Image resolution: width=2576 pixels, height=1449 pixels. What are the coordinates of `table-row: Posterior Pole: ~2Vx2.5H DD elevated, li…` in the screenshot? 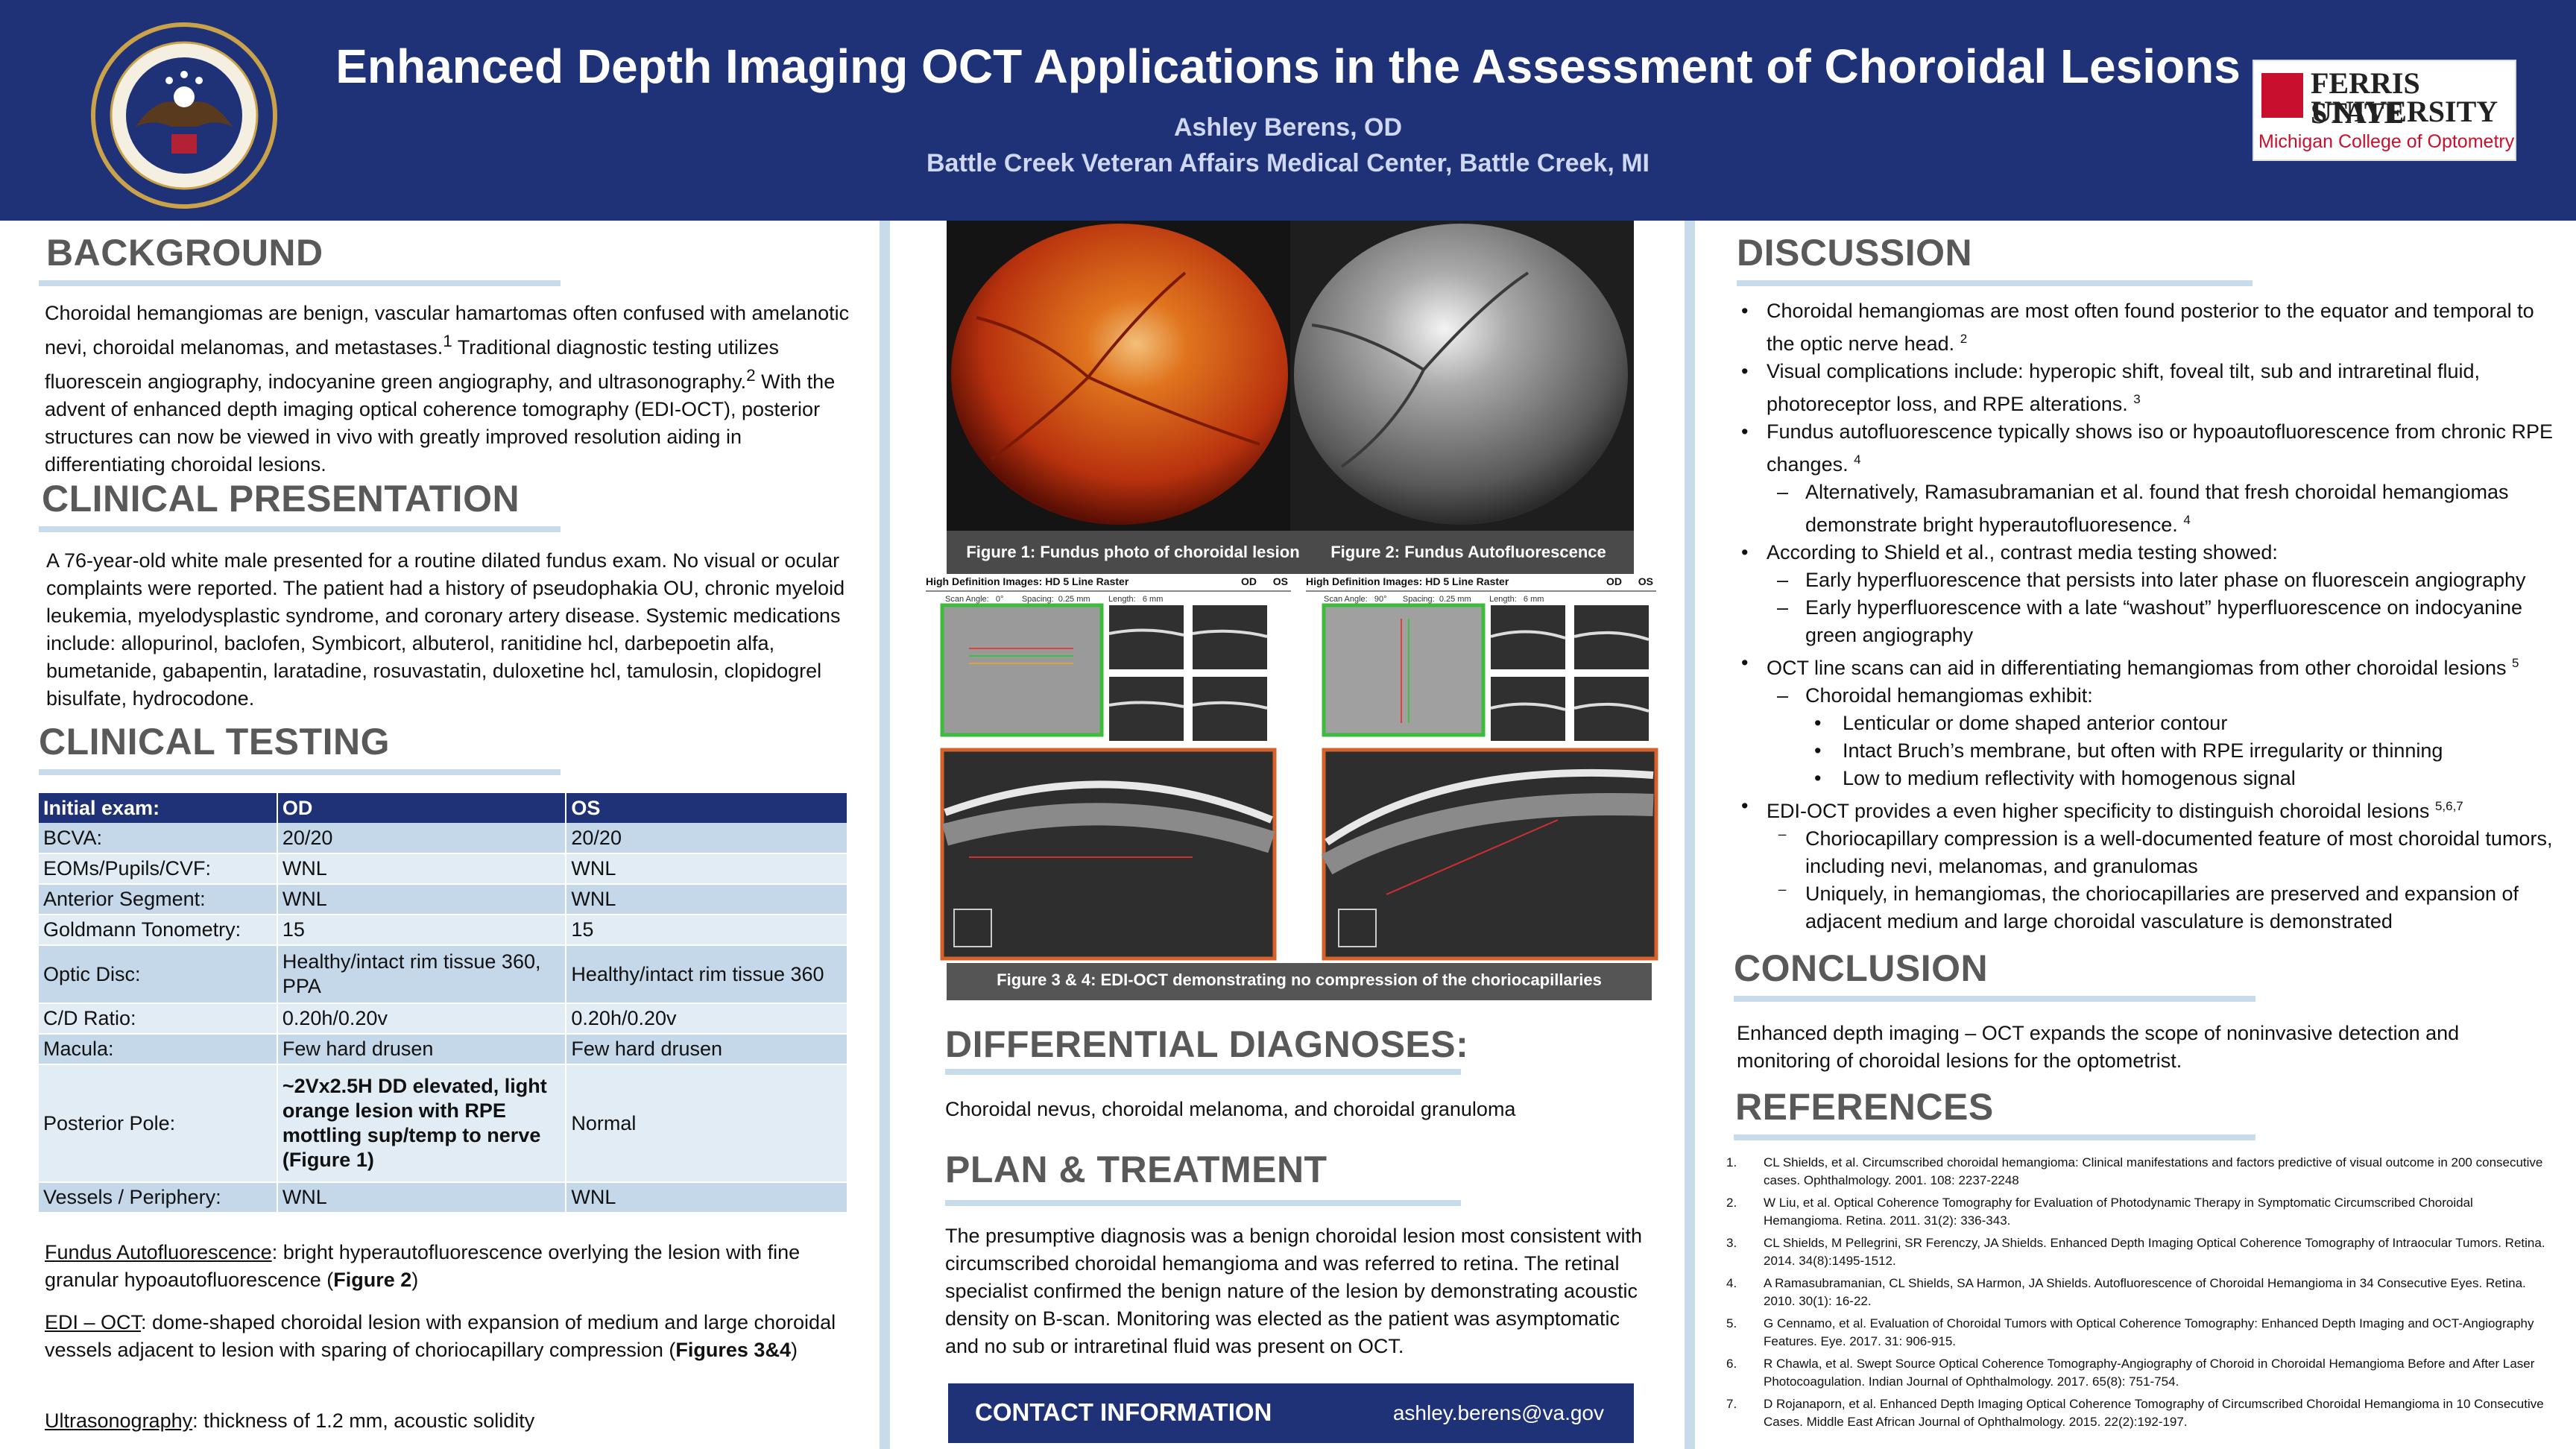 It's located at (444, 1123).